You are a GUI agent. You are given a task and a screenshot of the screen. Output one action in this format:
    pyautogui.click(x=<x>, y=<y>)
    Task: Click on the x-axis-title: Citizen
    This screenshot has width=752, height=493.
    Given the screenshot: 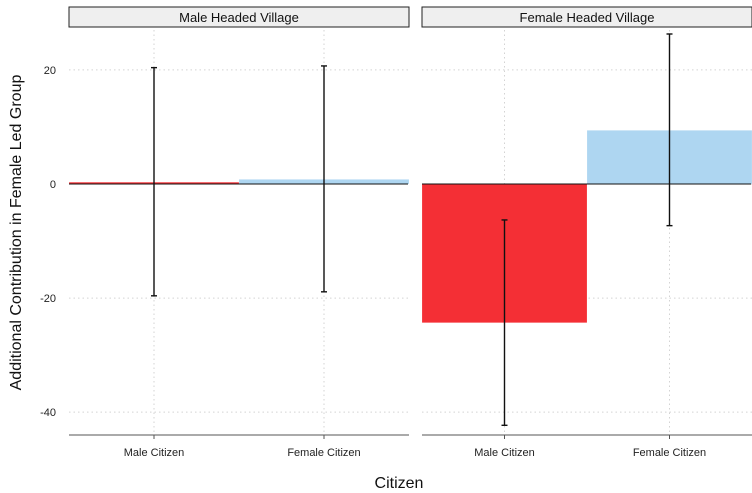 What is the action you would take?
    pyautogui.click(x=399, y=483)
    